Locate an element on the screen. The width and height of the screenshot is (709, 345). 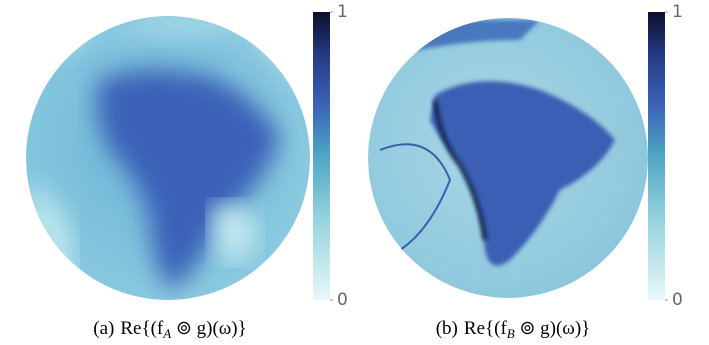
caption-label: (b) is located at coordinates (447, 328).